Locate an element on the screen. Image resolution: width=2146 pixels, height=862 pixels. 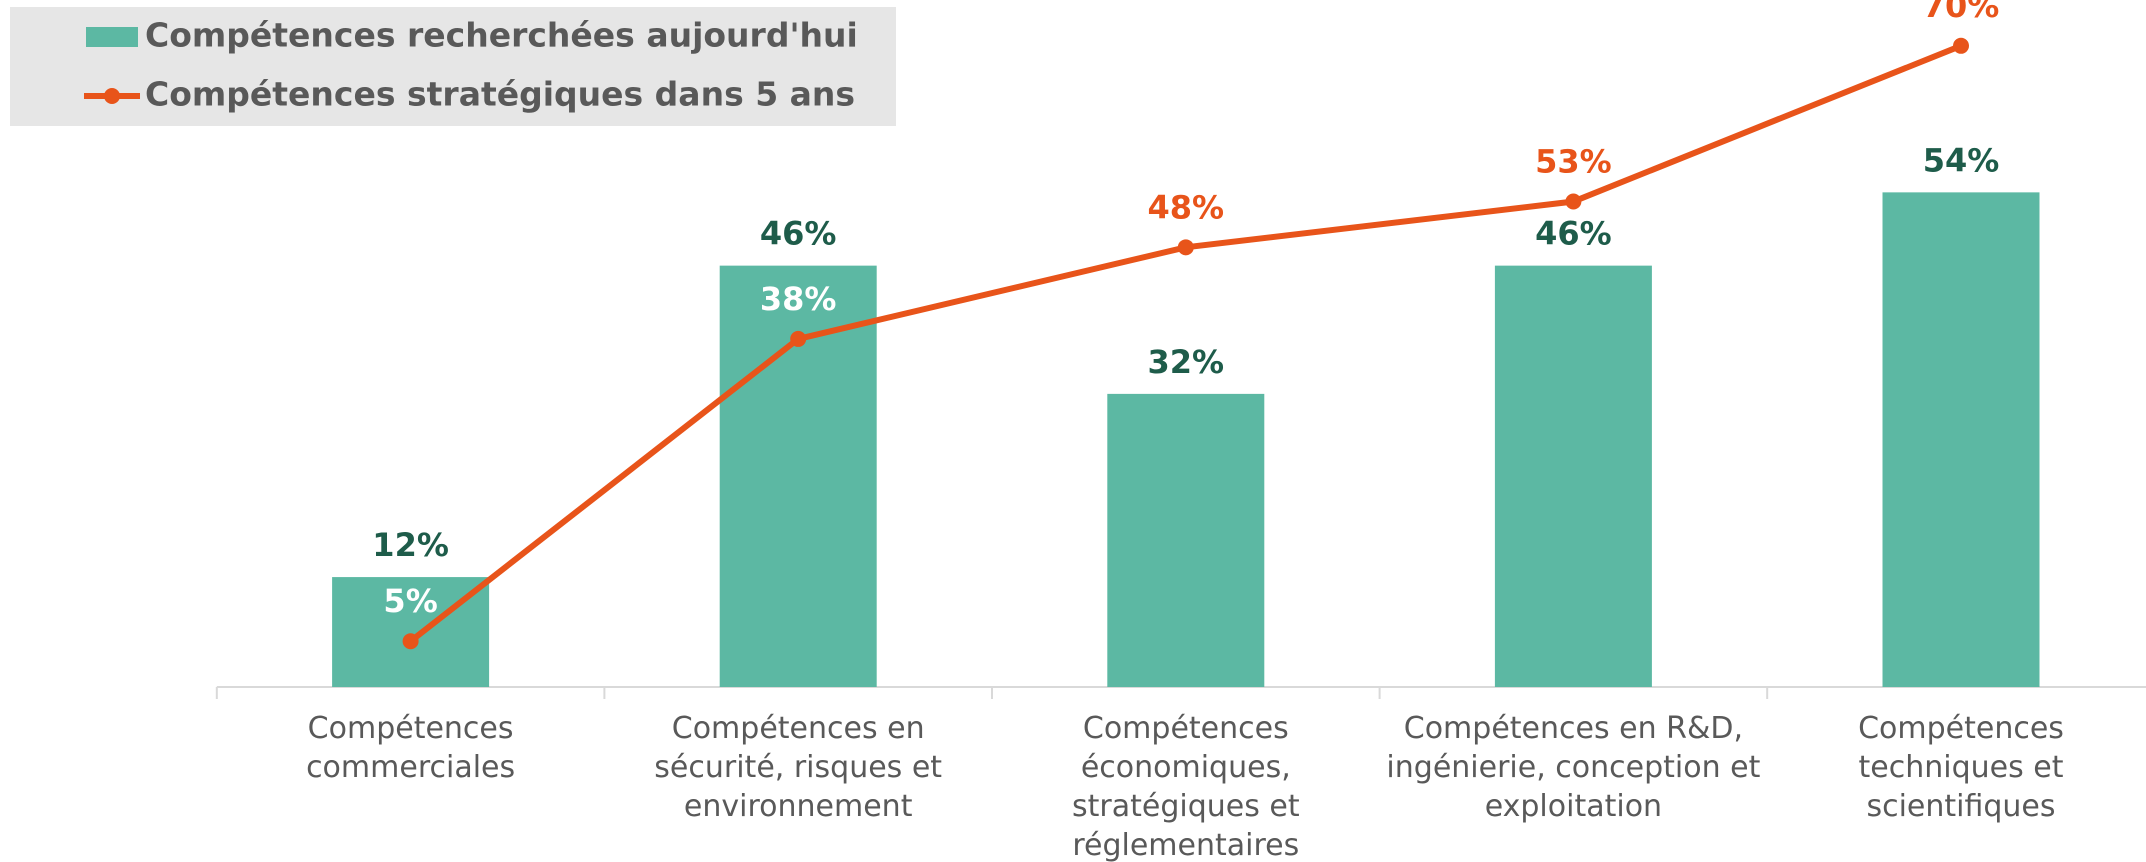
legend-marker is located at coordinates (112, 96).